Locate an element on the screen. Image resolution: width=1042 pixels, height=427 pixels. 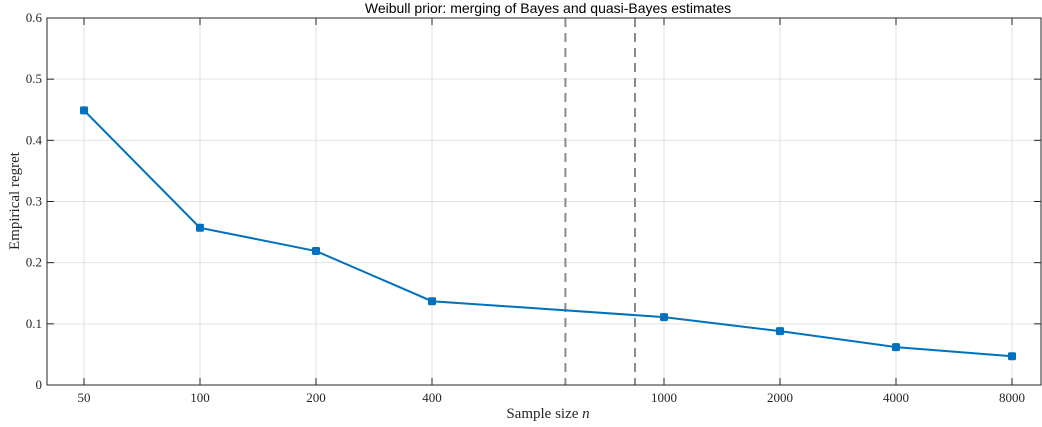
x-tick-label: 200 is located at coordinates (316, 397).